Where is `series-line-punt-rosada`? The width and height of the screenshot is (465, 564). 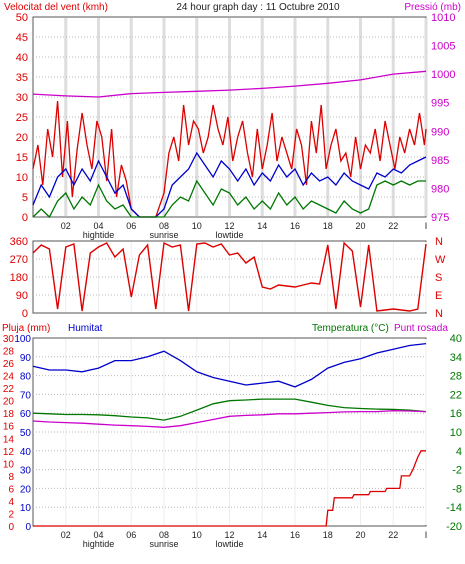
series-line-punt-rosada is located at coordinates (229, 419).